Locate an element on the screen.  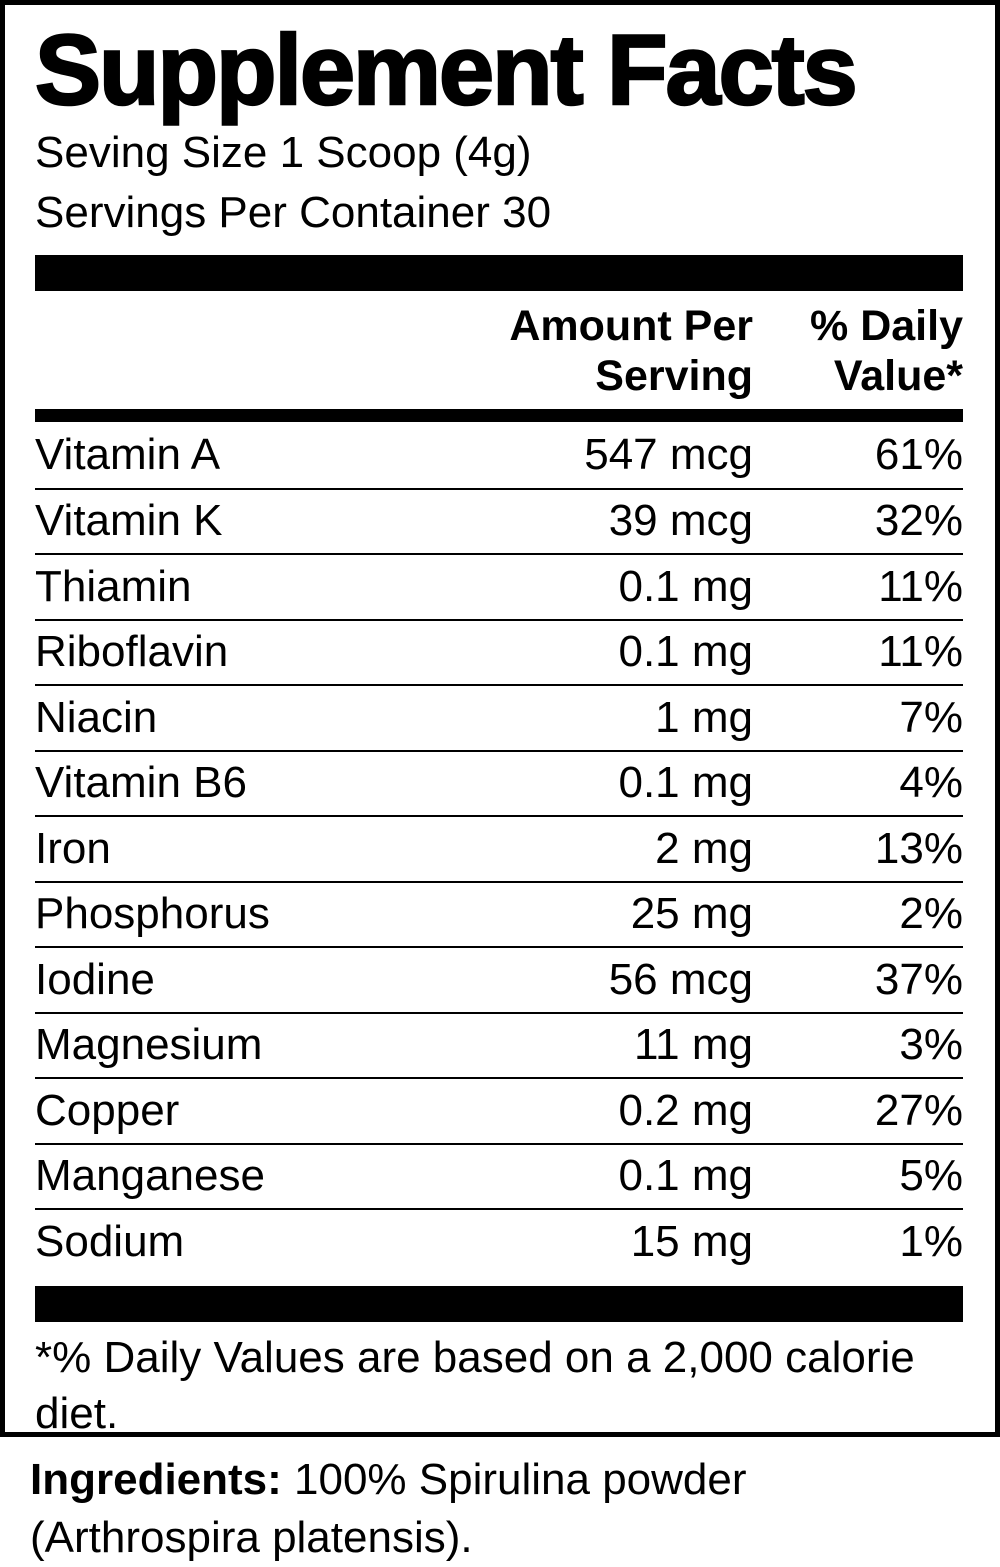
table-row: Iron 2 mg 13% is located at coordinates (499, 848).